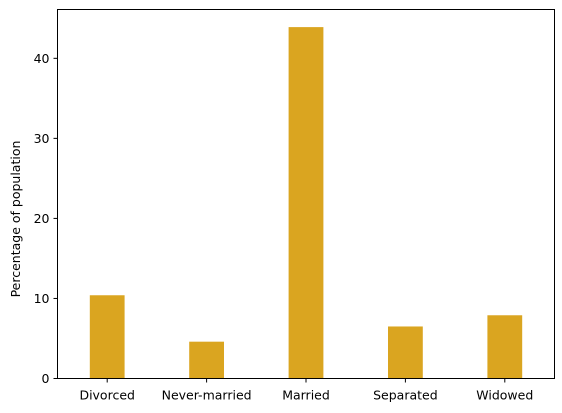 The image size is (562, 413). I want to click on y-axis-label: Percentage of population, so click(15, 219).